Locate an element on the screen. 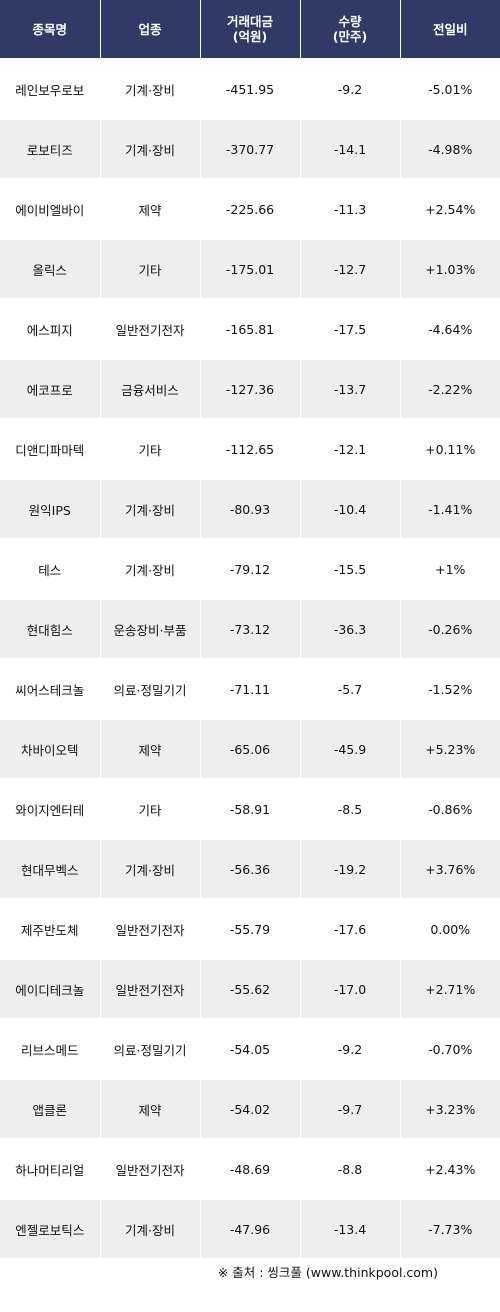 The height and width of the screenshot is (1312, 500). amount-cell: -225.66 is located at coordinates (250, 209).